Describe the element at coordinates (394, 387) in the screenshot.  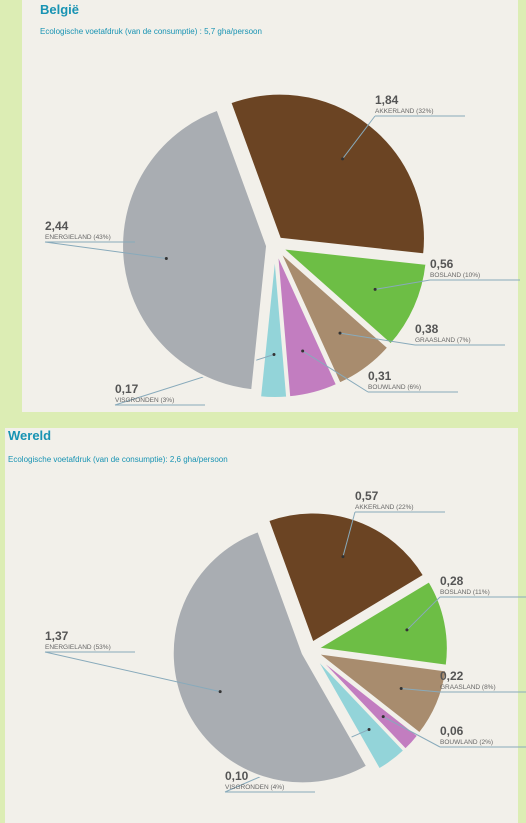
I see `category-label: BOUWLAND (6%)` at that location.